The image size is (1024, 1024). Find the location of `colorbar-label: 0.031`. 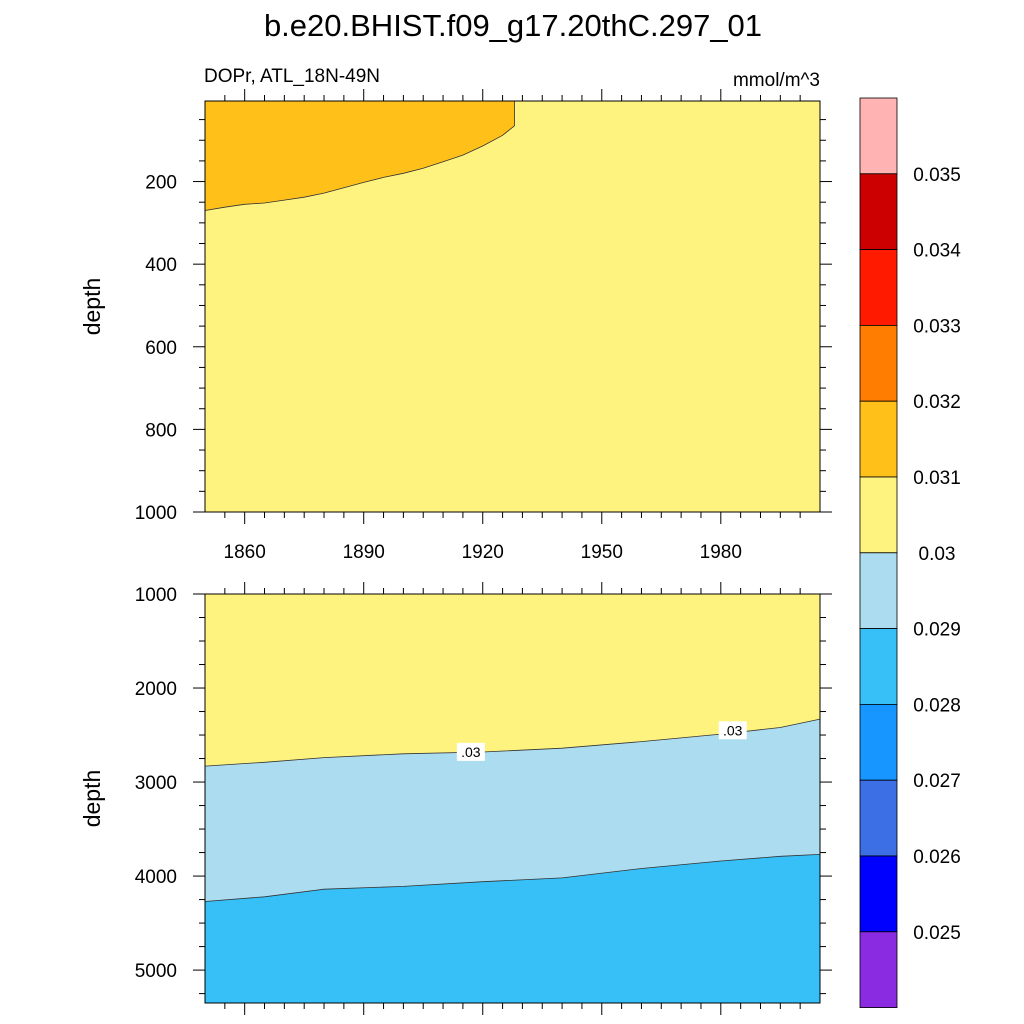

colorbar-label: 0.031 is located at coordinates (937, 478).